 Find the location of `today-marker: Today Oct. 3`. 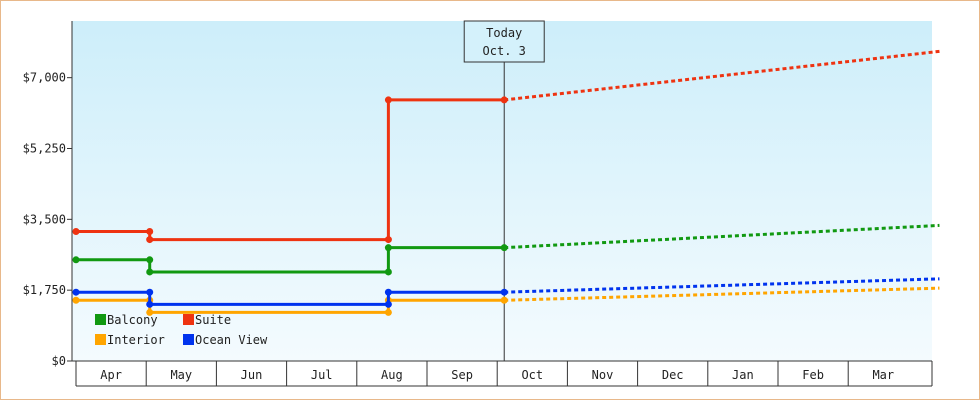

today-marker: Today Oct. 3 is located at coordinates (504, 190).